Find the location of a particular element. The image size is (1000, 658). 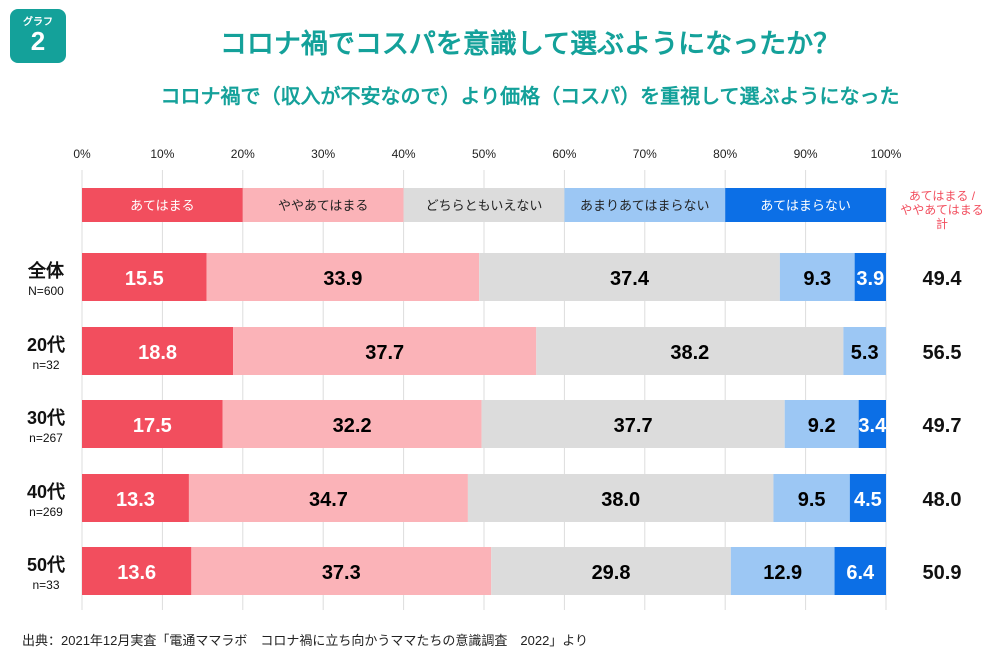

badge-number: 2 is located at coordinates (38, 41).